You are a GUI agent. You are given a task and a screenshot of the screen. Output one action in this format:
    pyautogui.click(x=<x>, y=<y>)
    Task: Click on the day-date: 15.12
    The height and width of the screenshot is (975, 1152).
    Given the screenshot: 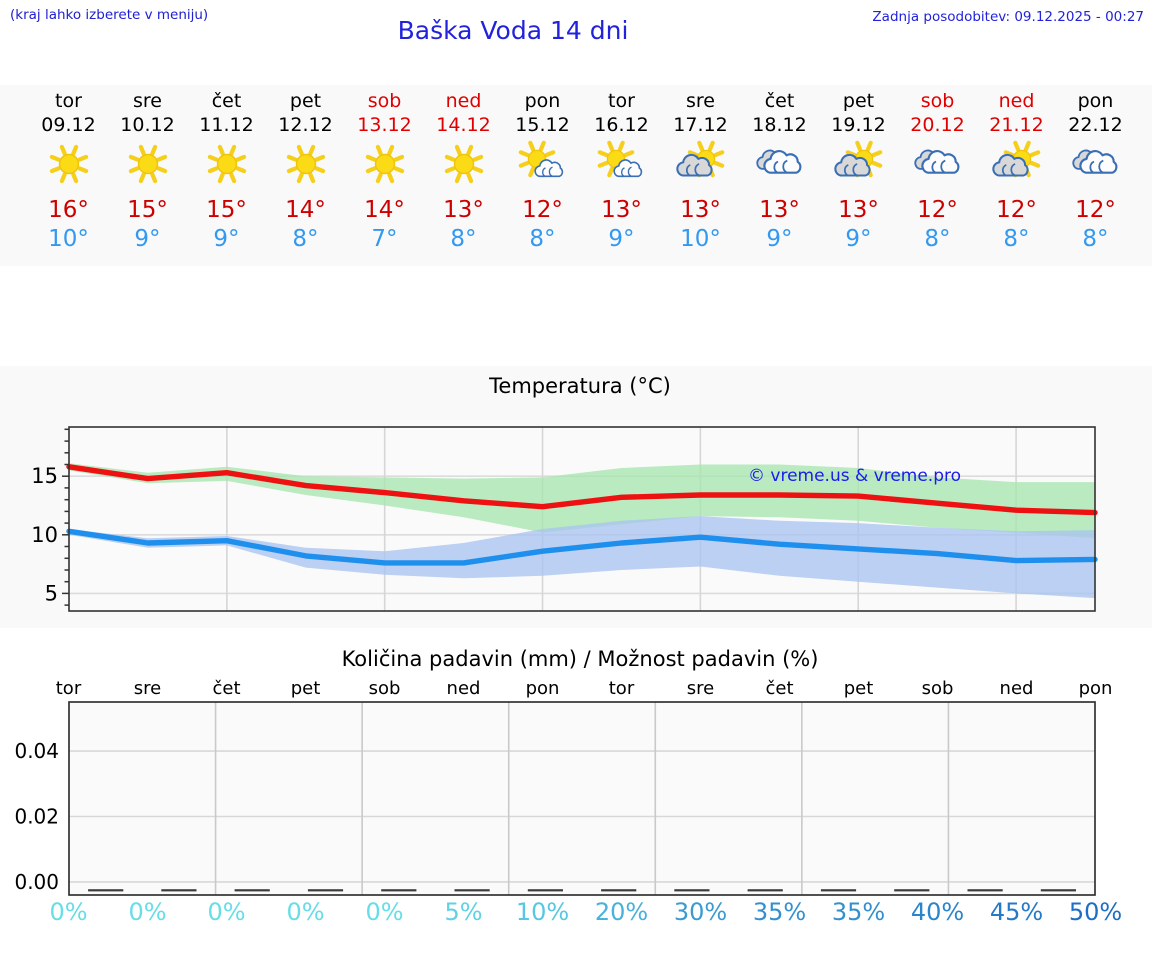 What is the action you would take?
    pyautogui.click(x=542, y=125)
    